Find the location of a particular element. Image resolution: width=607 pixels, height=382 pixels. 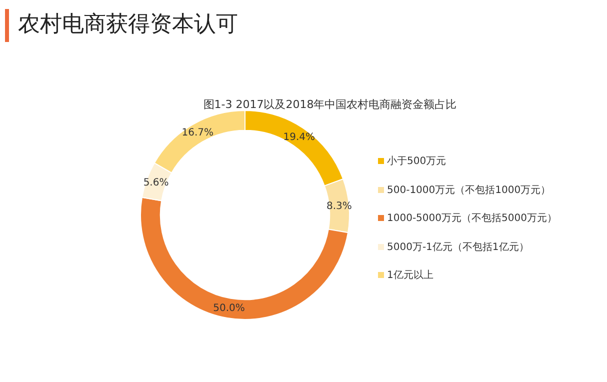

data-label: 5.6% is located at coordinates (156, 183).